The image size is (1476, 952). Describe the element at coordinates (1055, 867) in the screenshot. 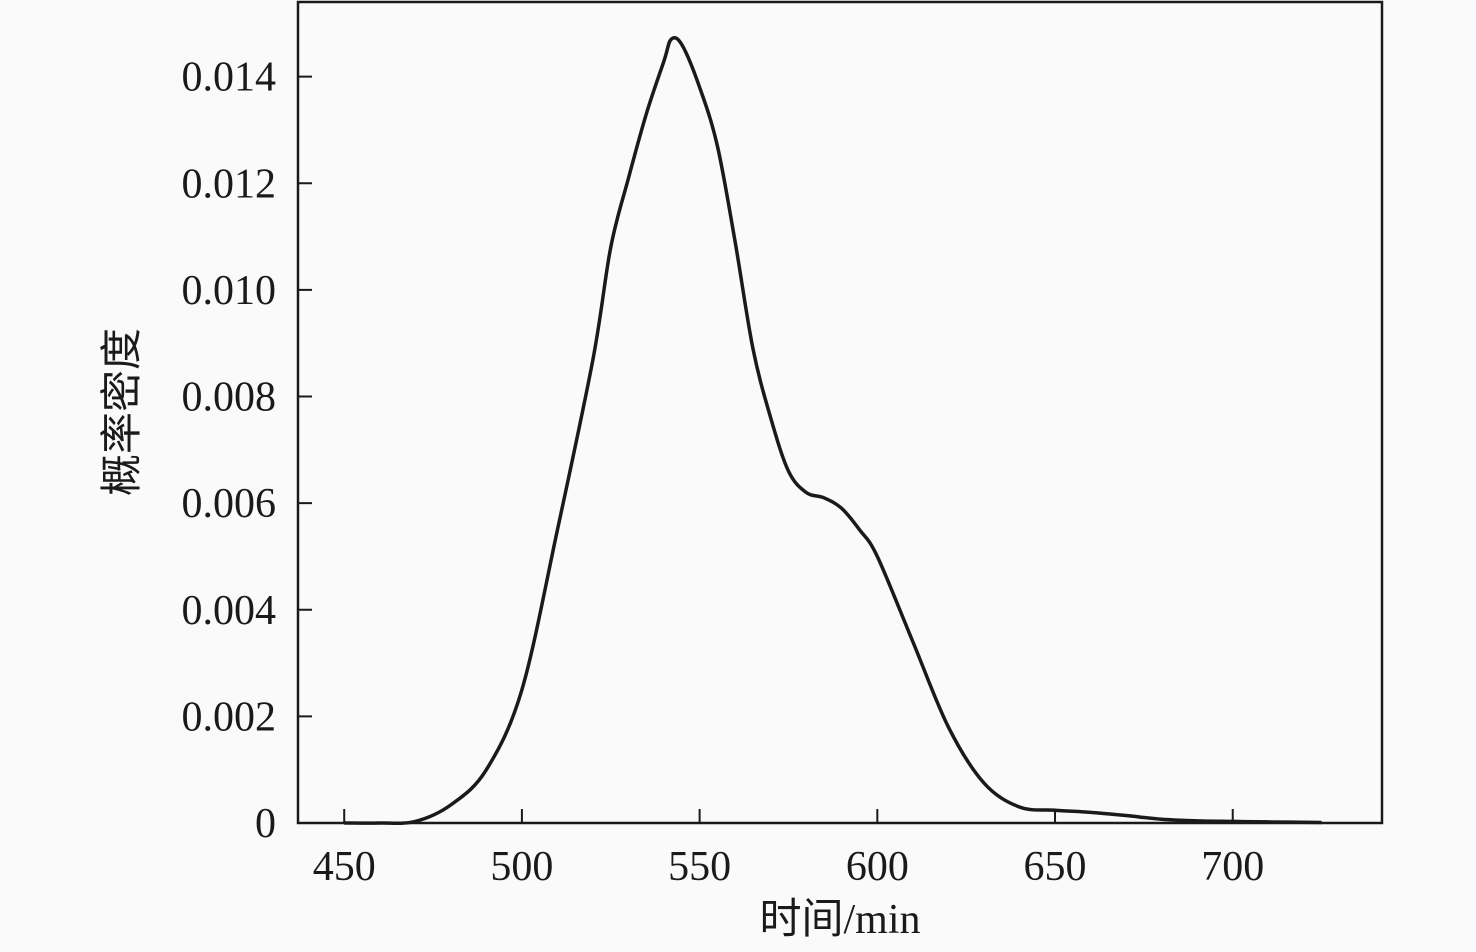

I see `x-tick-label: 650` at that location.